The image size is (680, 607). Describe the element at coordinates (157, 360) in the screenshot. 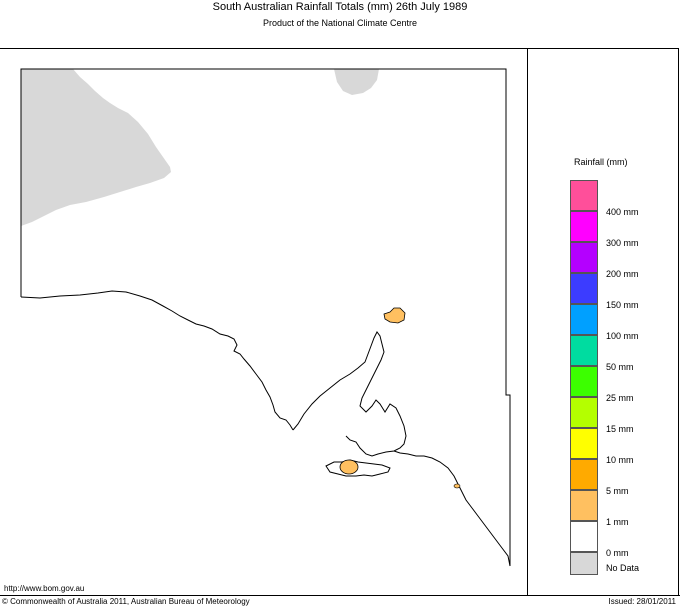

I see `coastline-west` at that location.